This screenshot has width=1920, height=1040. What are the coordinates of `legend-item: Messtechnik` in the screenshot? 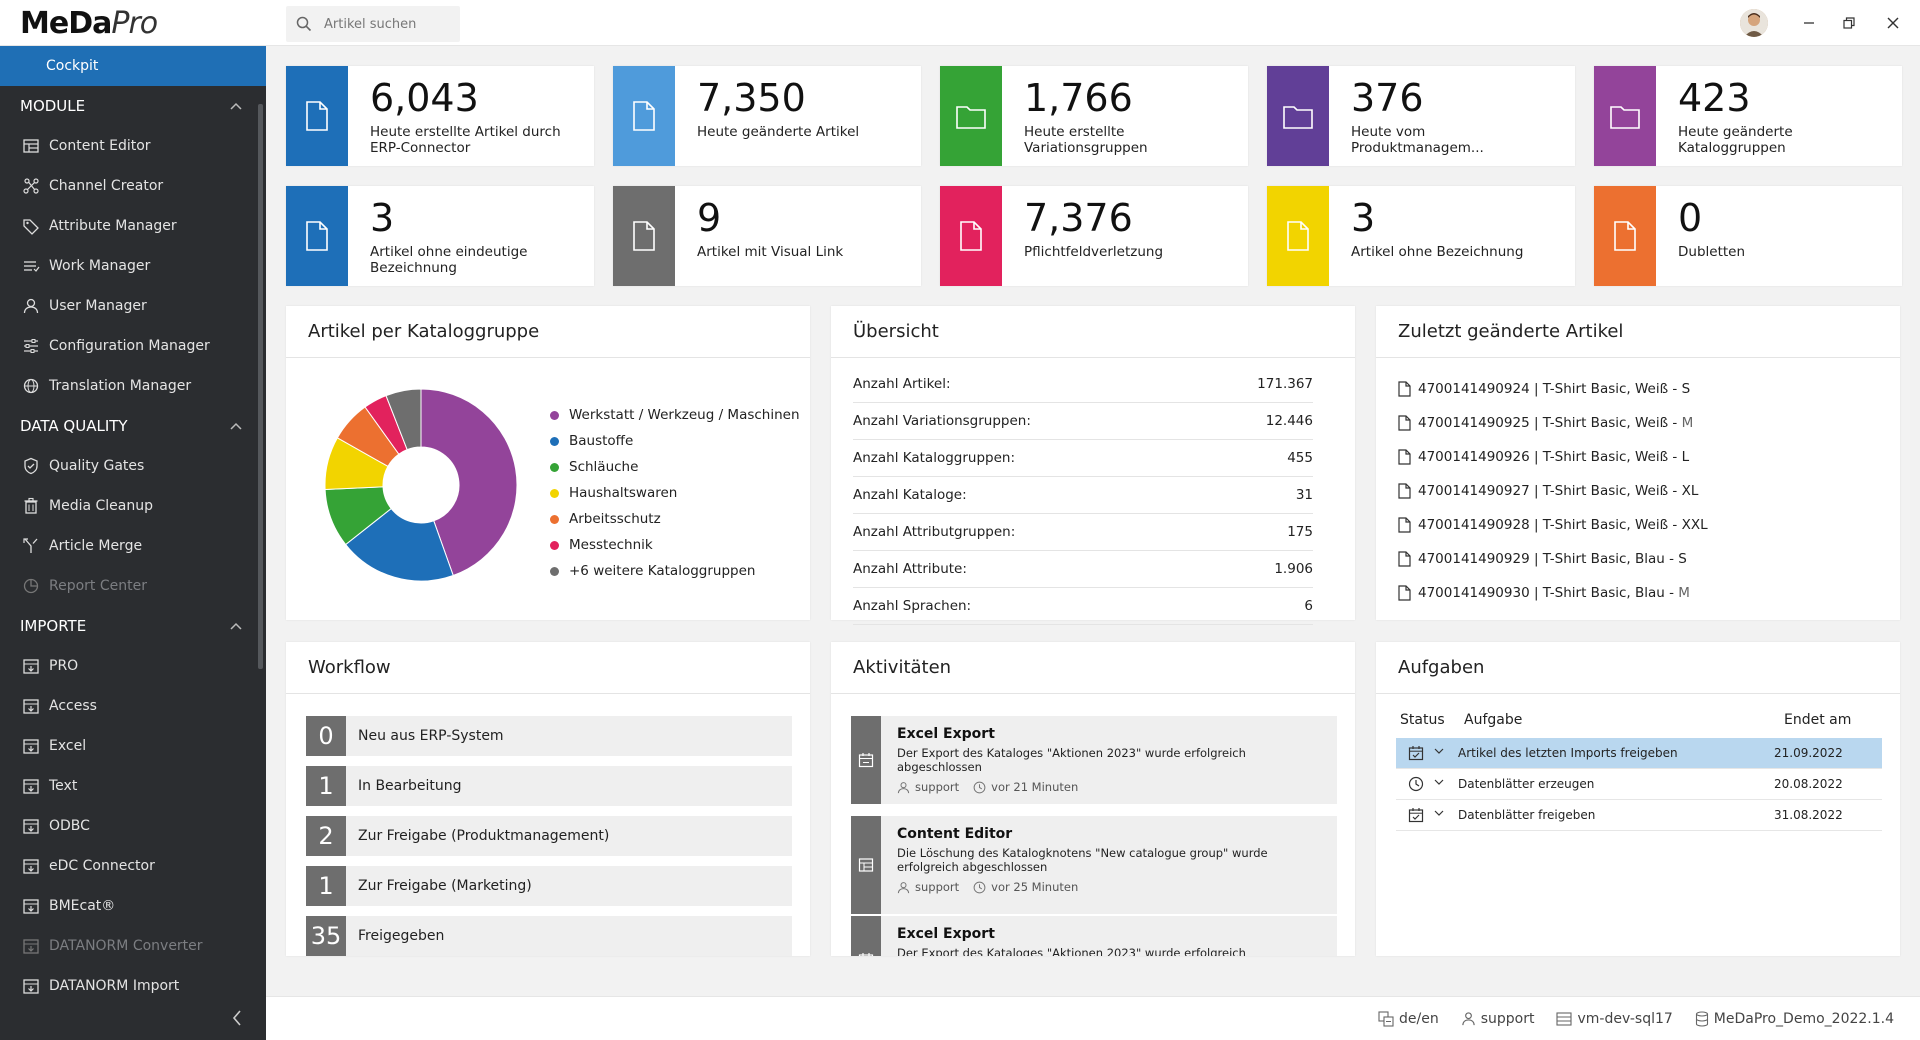 It's located at (675, 545).